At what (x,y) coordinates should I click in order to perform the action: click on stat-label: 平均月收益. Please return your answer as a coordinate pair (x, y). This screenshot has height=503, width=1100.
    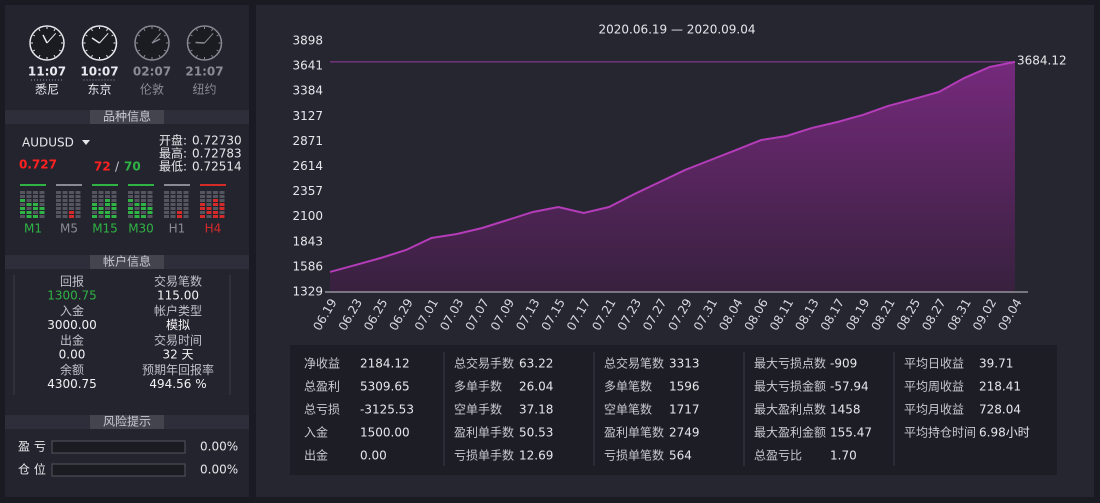
    Looking at the image, I should click on (934, 410).